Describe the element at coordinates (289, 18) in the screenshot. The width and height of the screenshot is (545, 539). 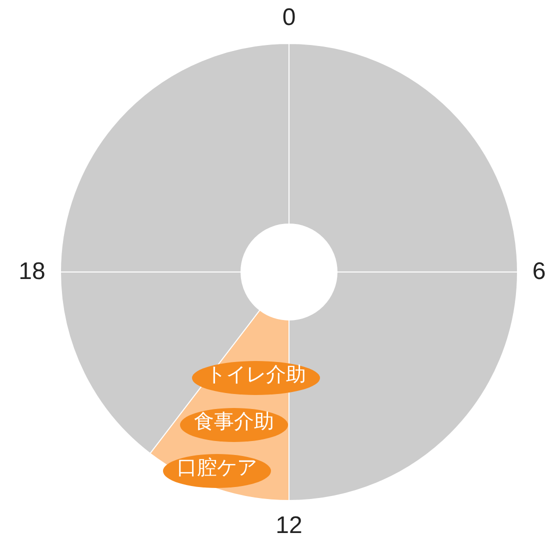
I see `text: 0` at that location.